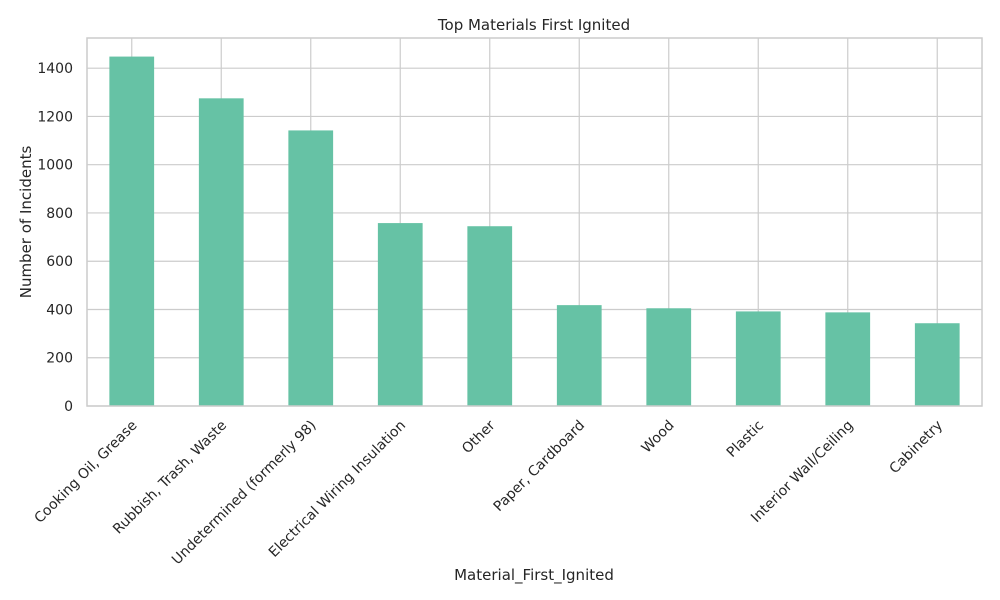  What do you see at coordinates (802, 472) in the screenshot?
I see `x-tick-label: Interior Wall/Ceiling` at bounding box center [802, 472].